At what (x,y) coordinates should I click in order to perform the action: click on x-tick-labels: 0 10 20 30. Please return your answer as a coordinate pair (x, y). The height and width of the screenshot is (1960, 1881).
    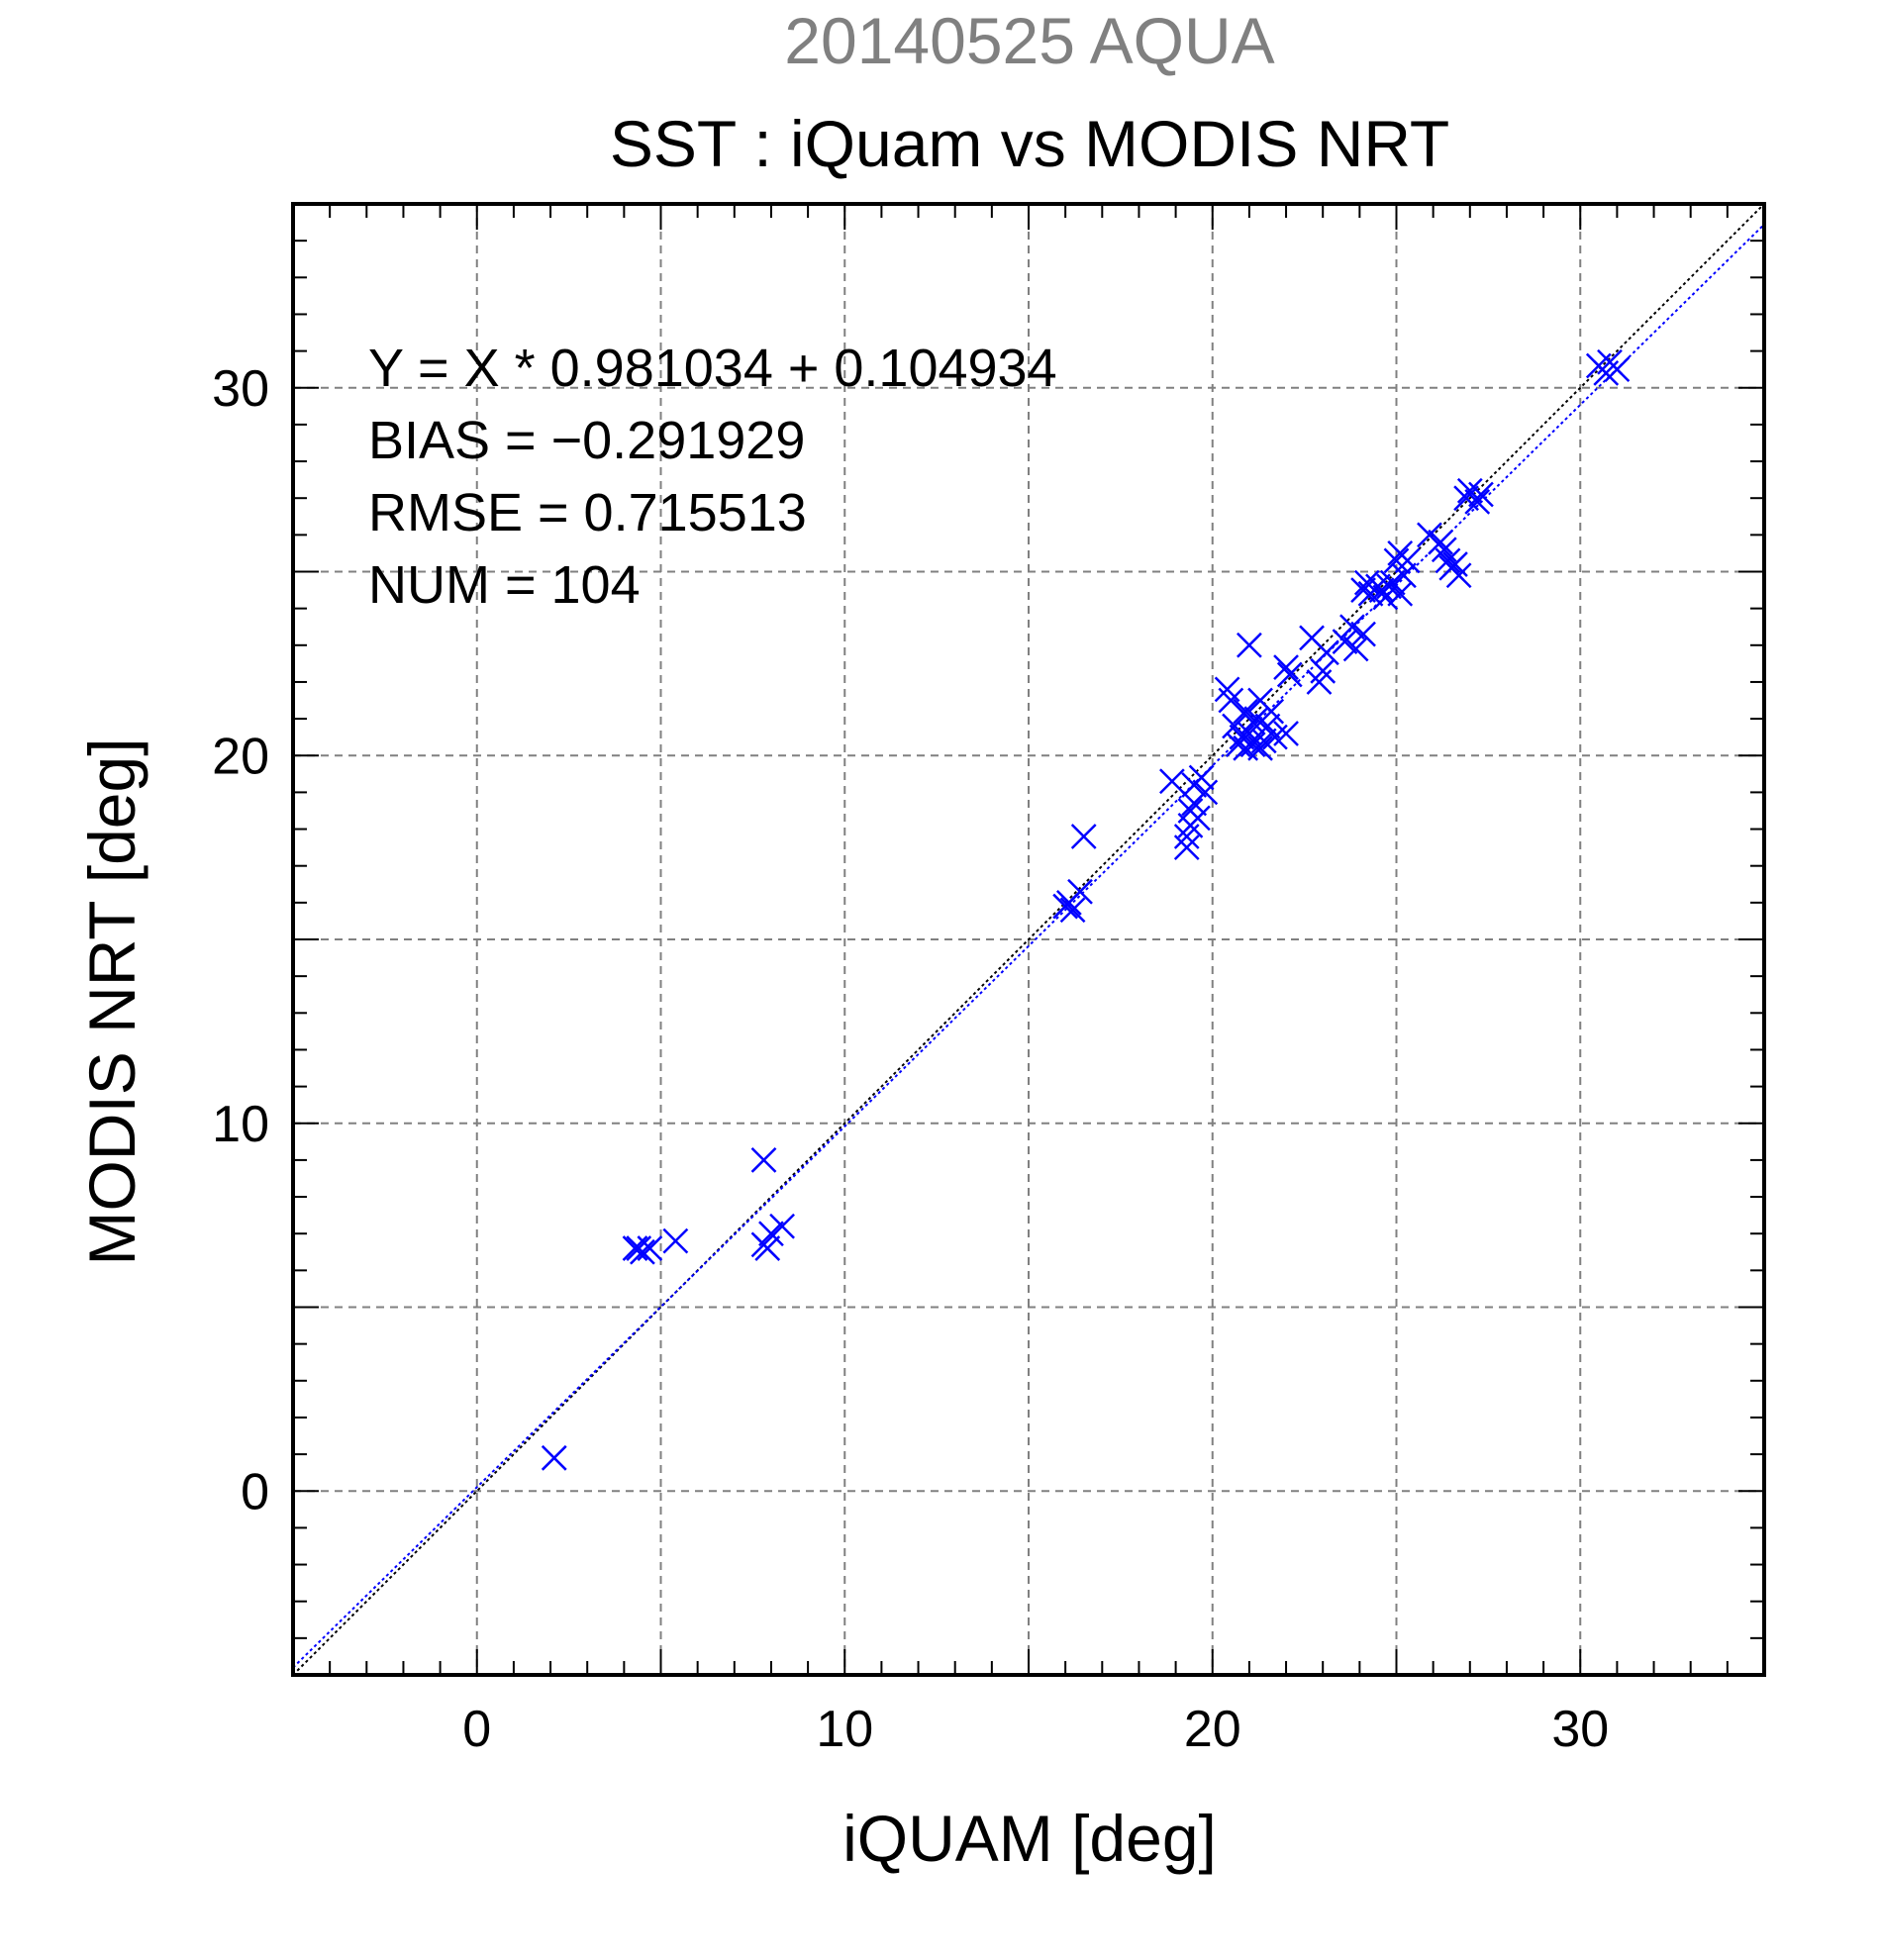
    Looking at the image, I should click on (1035, 1729).